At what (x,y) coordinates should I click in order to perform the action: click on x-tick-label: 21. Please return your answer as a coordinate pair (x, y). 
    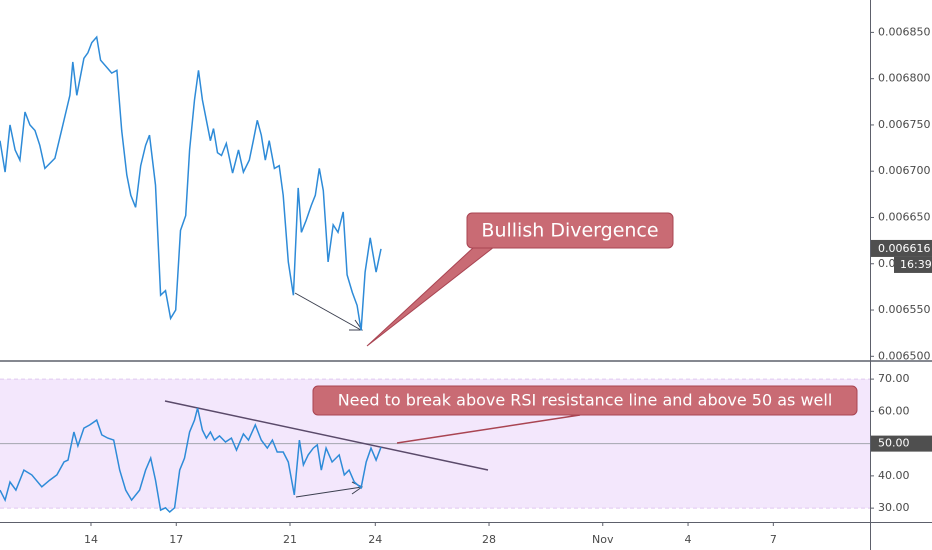
    Looking at the image, I should click on (290, 539).